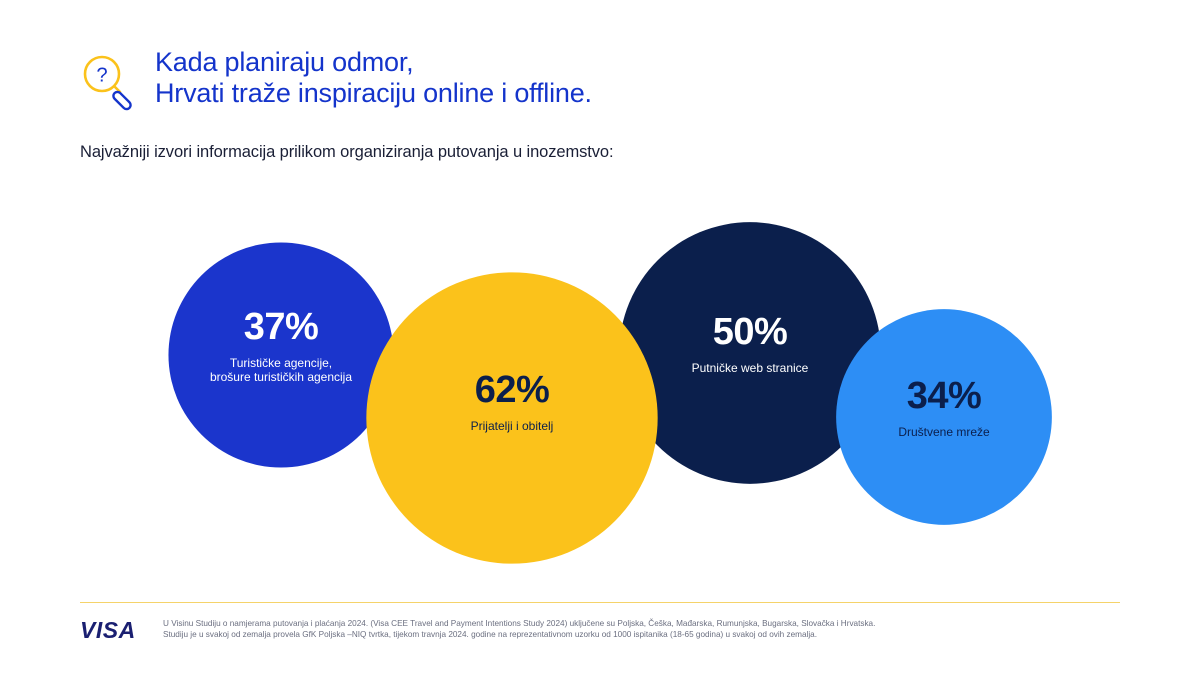  I want to click on value-label-web: 50%, so click(750, 332).